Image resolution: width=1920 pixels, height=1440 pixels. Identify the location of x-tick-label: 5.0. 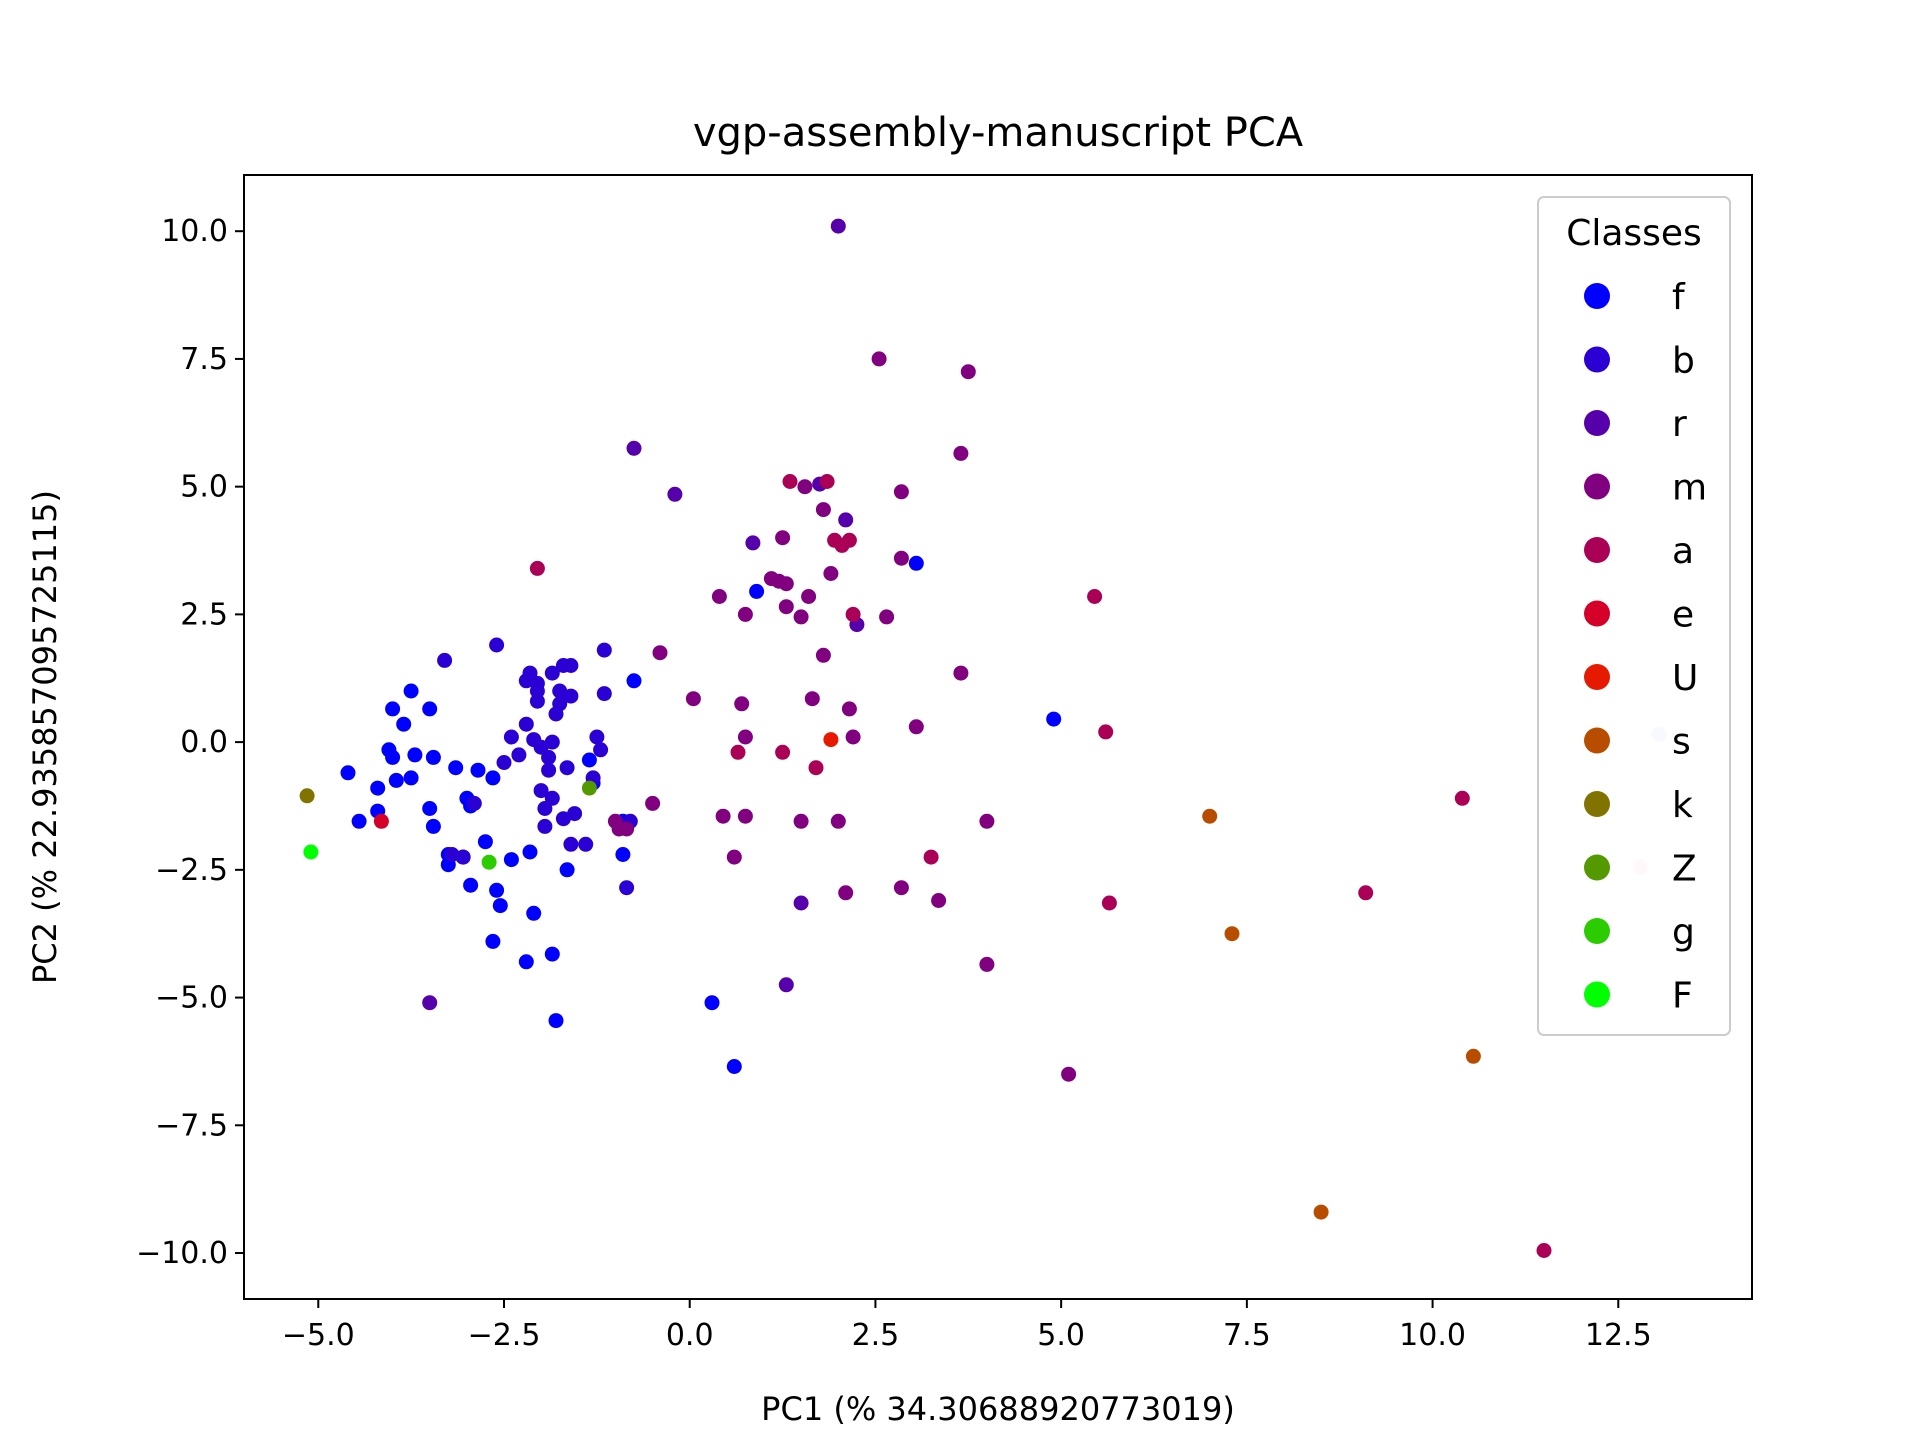
(1061, 1335).